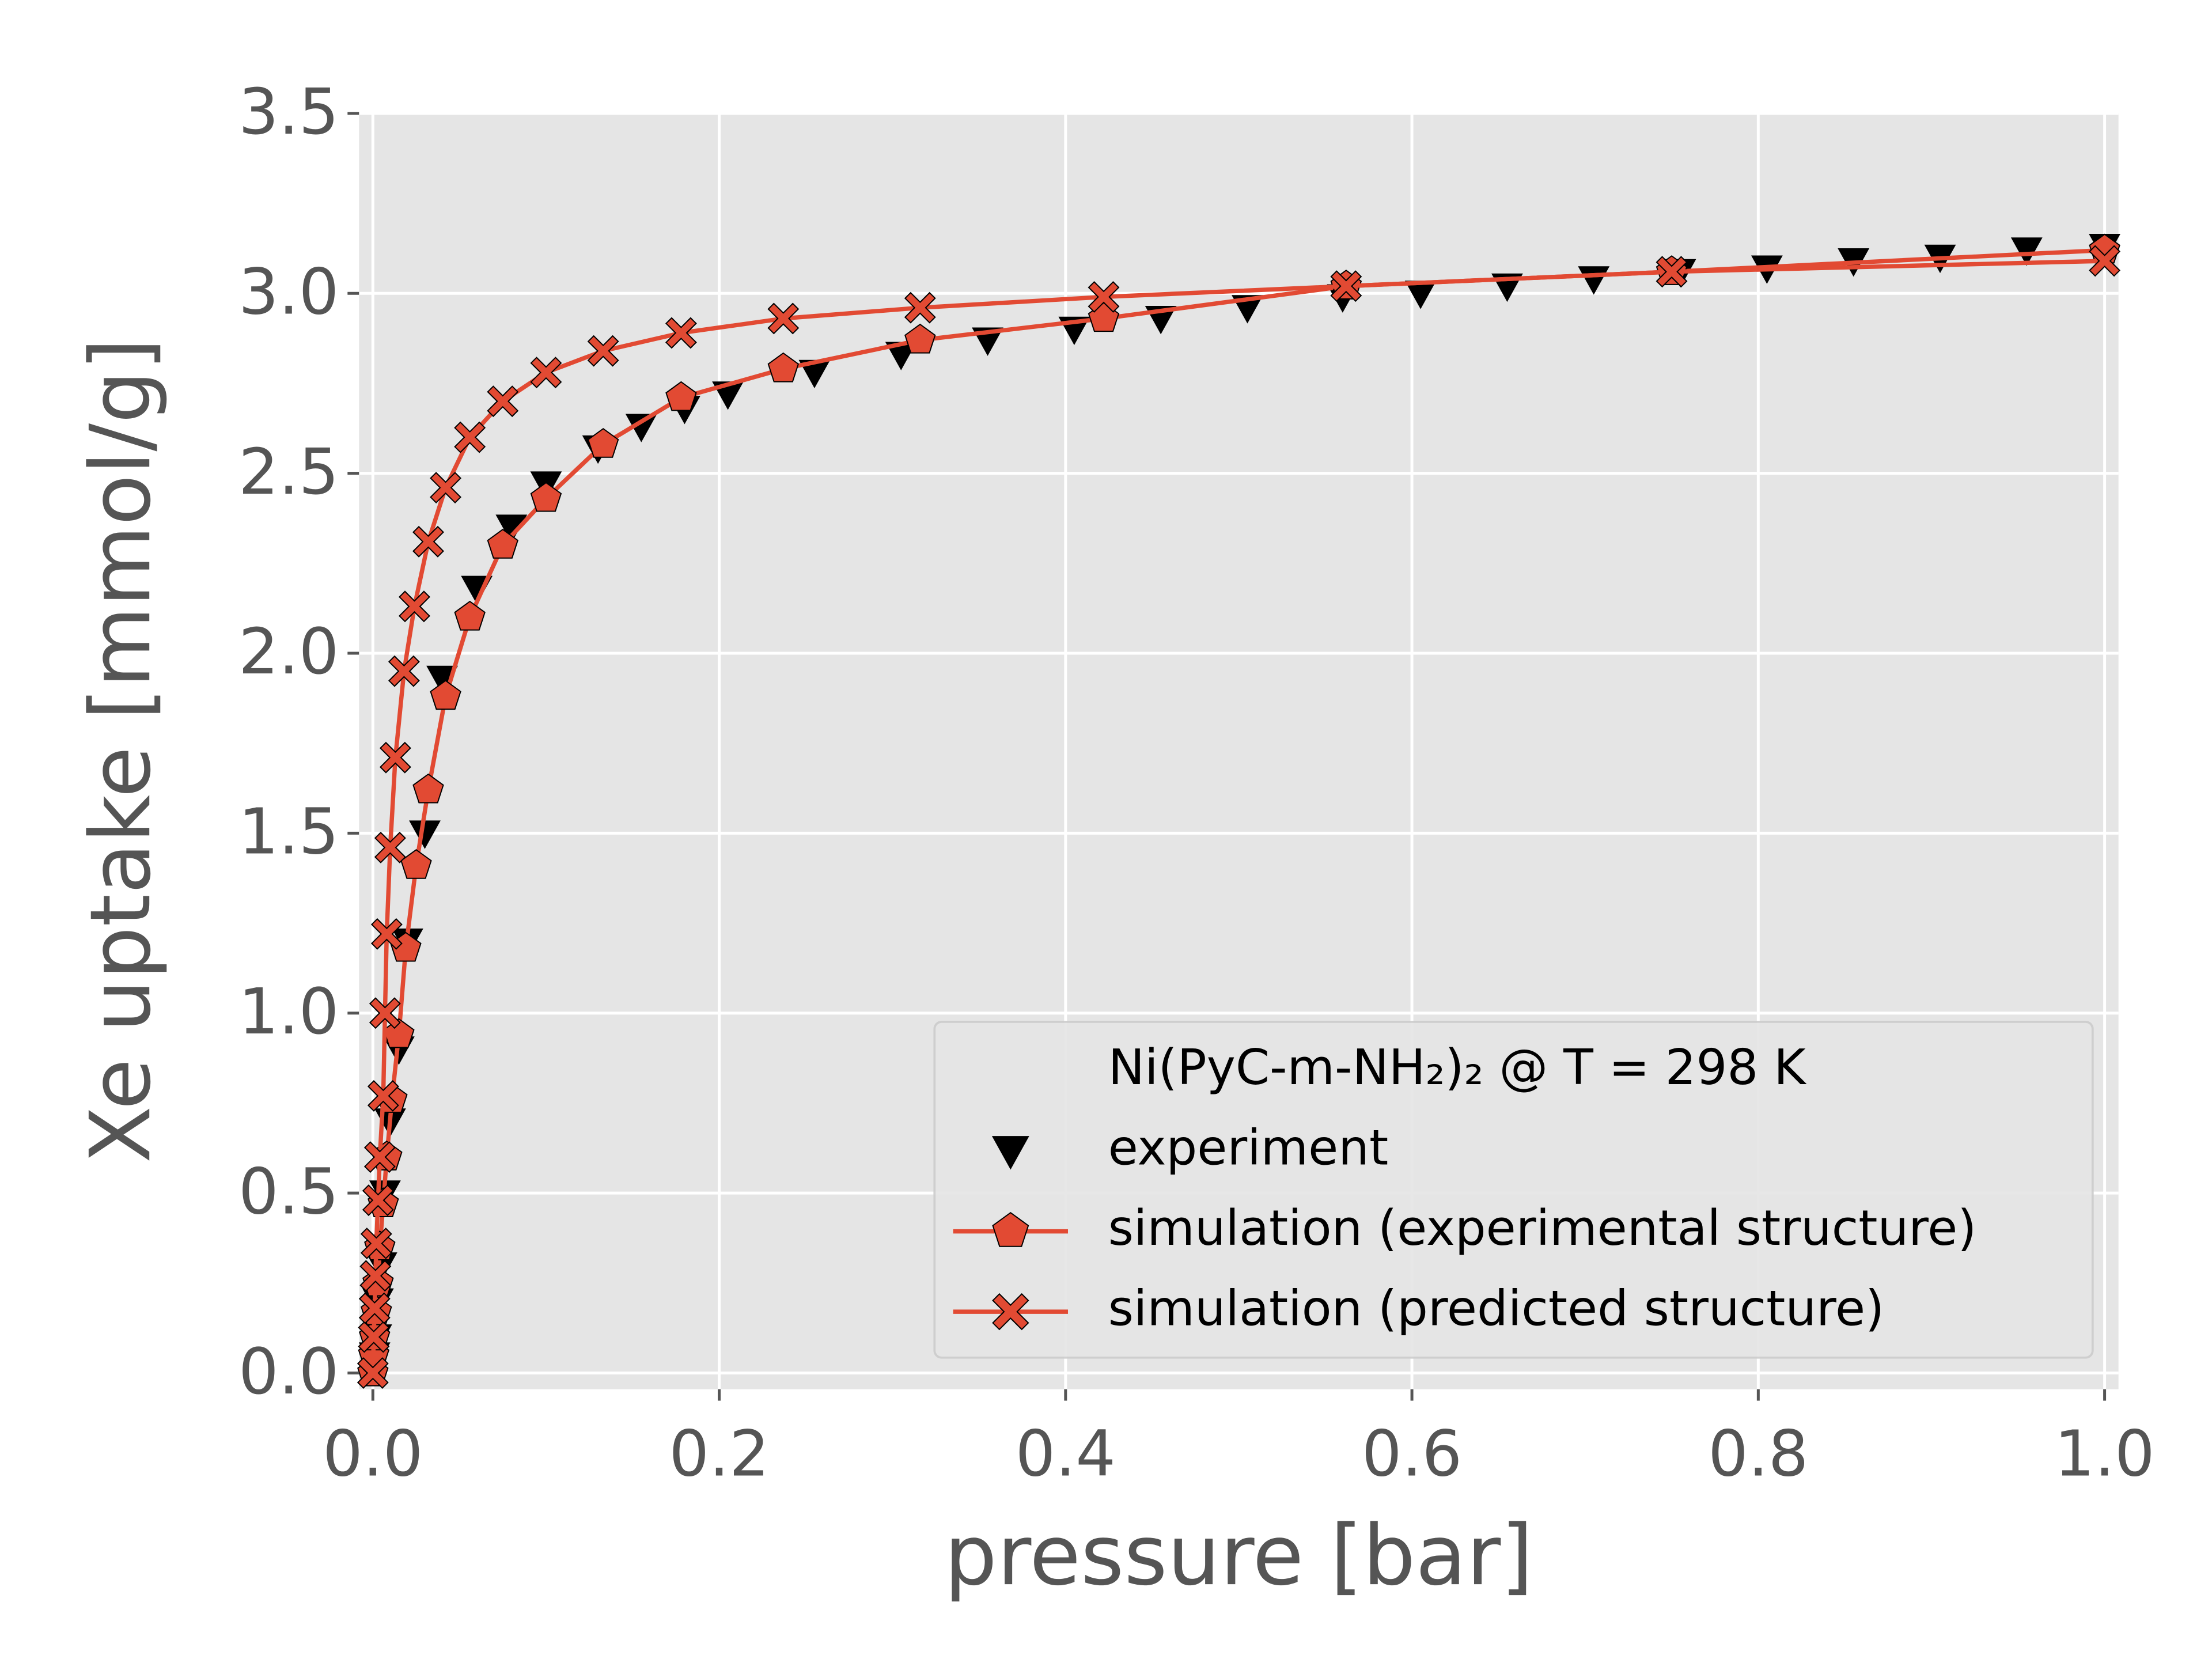 This screenshot has height=1659, width=2212. I want to click on y-tick-label: 1.0, so click(288, 1011).